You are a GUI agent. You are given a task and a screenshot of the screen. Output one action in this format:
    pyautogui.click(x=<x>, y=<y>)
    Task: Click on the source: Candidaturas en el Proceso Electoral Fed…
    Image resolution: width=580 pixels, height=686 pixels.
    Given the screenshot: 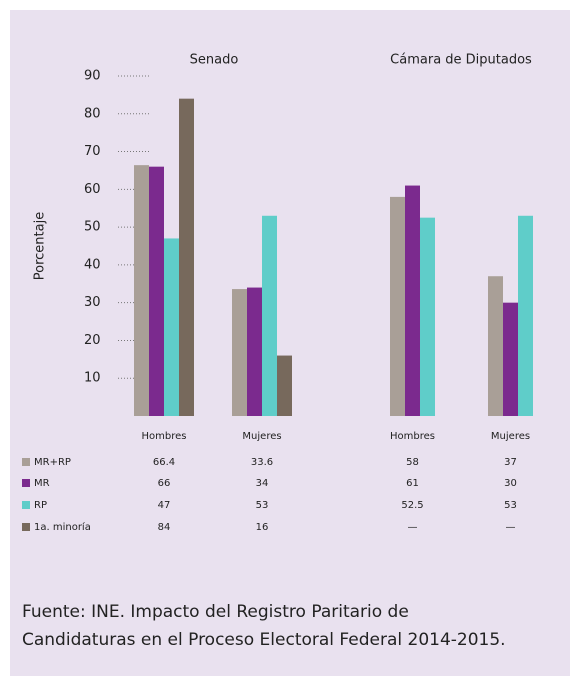 What is the action you would take?
    pyautogui.click(x=264, y=640)
    